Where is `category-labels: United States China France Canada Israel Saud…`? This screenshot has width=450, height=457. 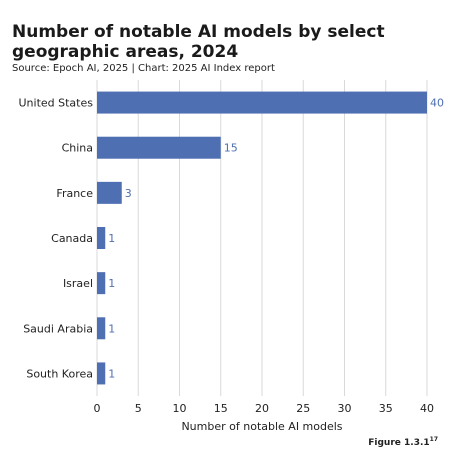
category-labels: United States China France Canada Israel Saud… is located at coordinates (56, 239).